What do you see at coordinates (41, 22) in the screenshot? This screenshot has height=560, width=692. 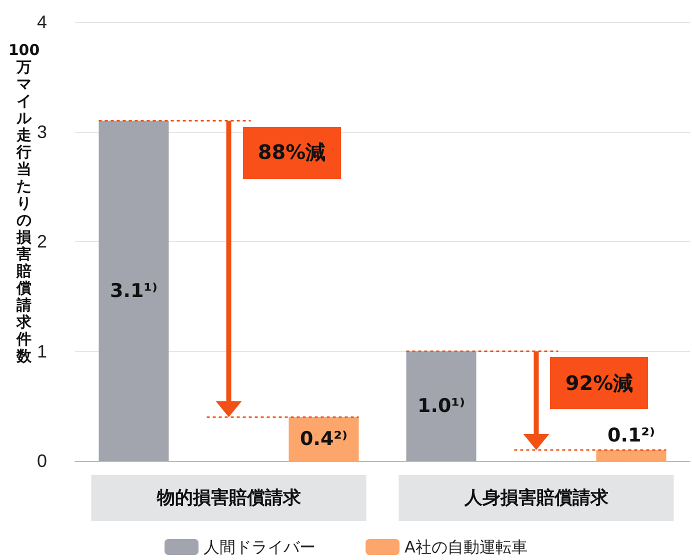 I see `y-tick-label: 4` at bounding box center [41, 22].